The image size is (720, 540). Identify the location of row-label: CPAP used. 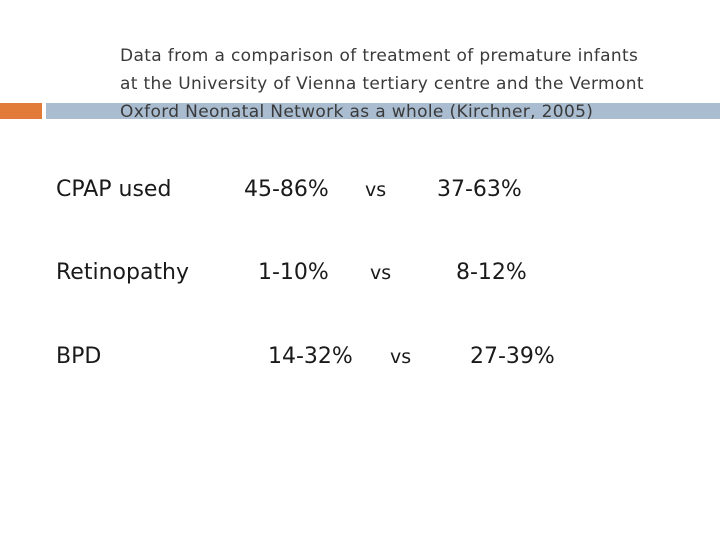
(114, 189).